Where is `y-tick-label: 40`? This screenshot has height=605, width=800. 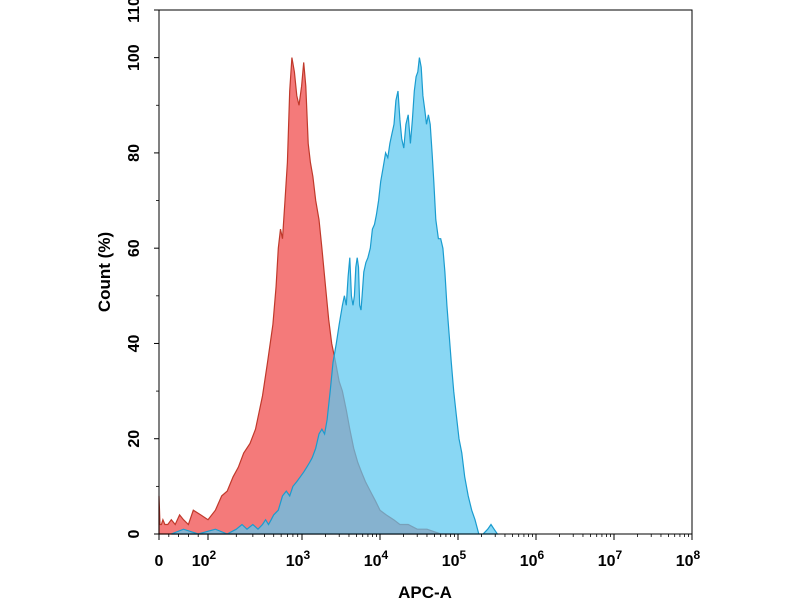
y-tick-label: 40 is located at coordinates (134, 343).